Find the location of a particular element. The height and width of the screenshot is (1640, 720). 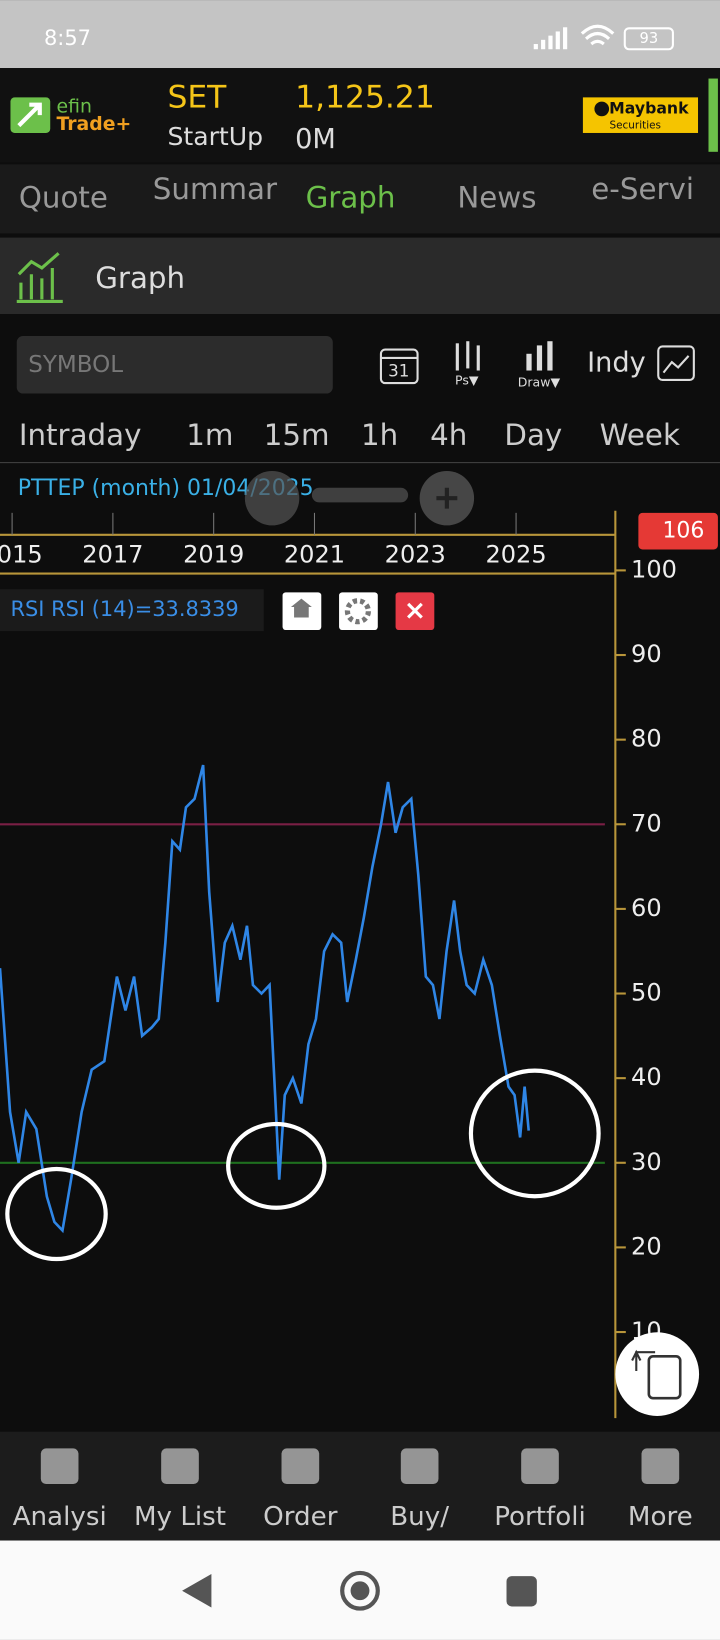

y-tick-label: 20 is located at coordinates (646, 1246).